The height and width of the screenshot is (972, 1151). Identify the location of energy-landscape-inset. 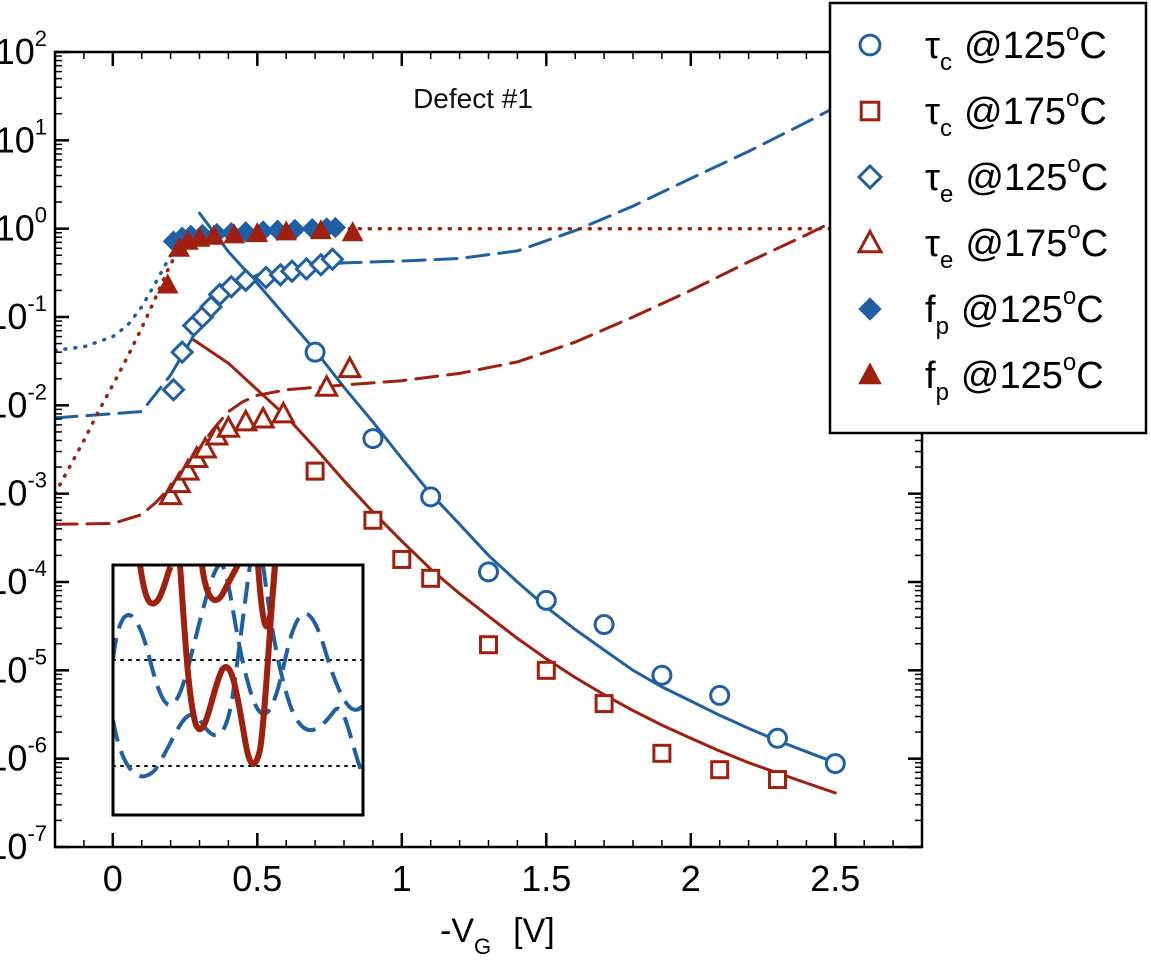
(238, 690).